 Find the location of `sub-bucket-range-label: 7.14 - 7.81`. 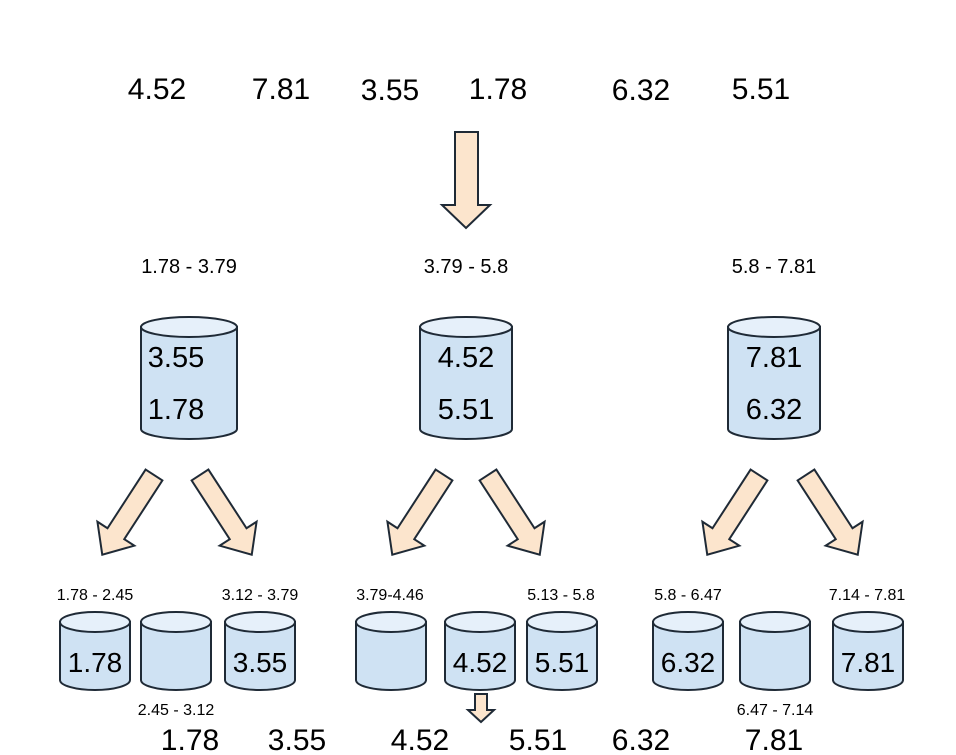

sub-bucket-range-label: 7.14 - 7.81 is located at coordinates (867, 595).